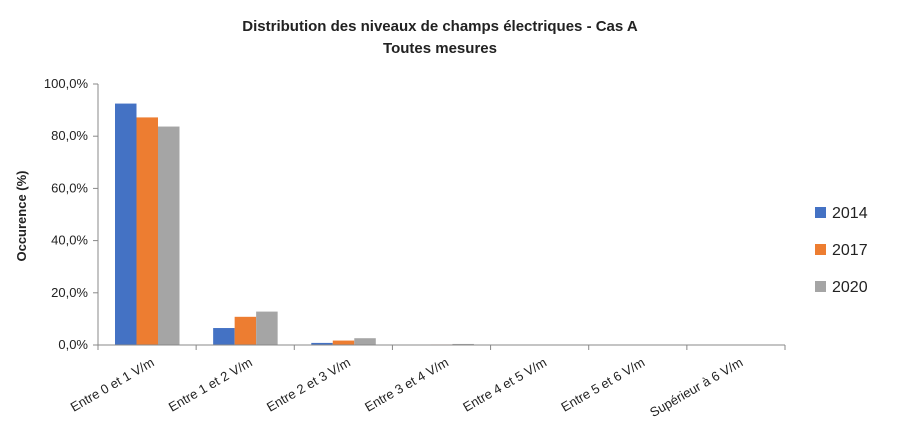  Describe the element at coordinates (66, 83) in the screenshot. I see `y-tick-label: 100,0%` at that location.